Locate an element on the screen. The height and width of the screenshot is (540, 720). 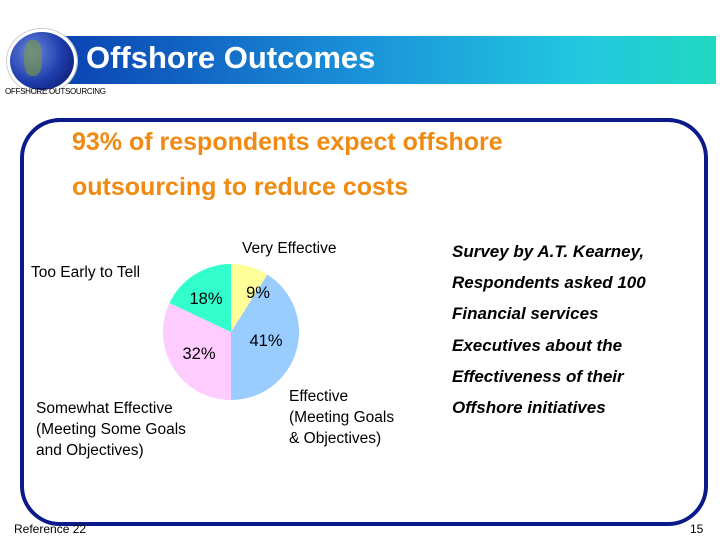
data-label-too-early: 18% is located at coordinates (205, 299).